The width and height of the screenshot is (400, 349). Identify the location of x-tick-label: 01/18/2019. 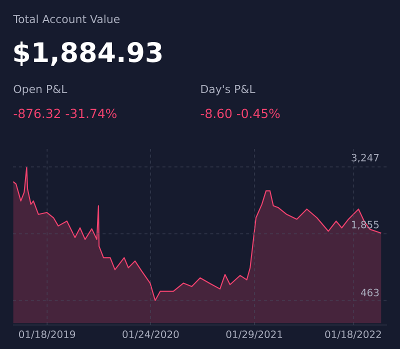
(47, 334).